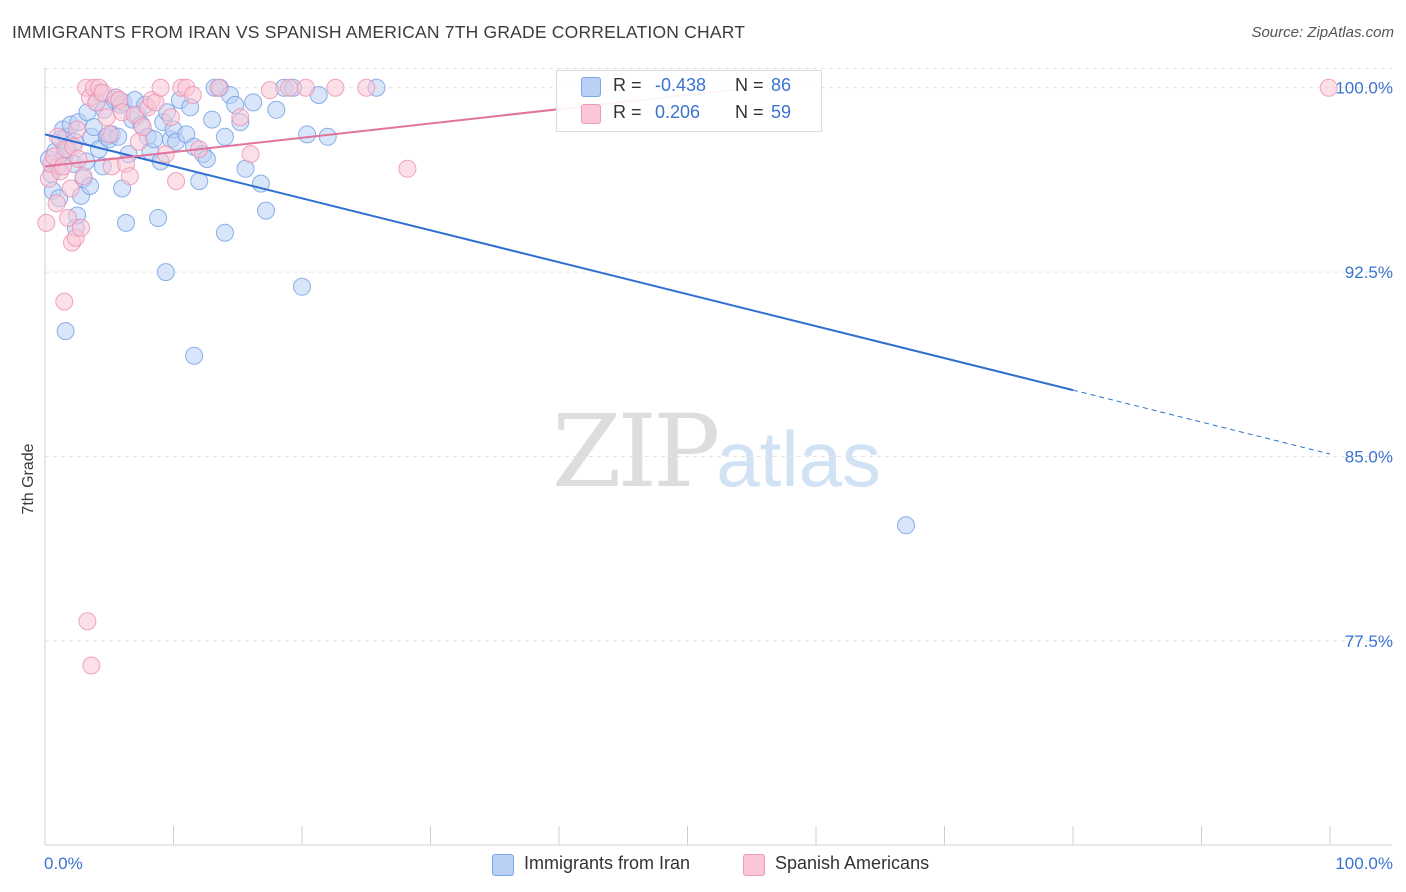 Image resolution: width=1406 pixels, height=892 pixels. Describe the element at coordinates (1369, 457) in the screenshot. I see `y-tick-label: 85.0%` at that location.